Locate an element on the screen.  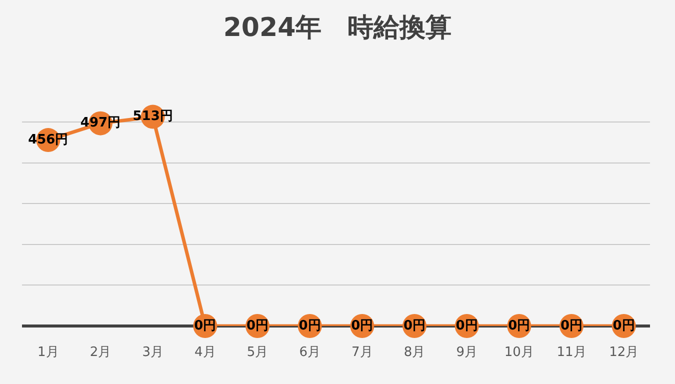
x-tick-label: 3月 is located at coordinates (153, 352).